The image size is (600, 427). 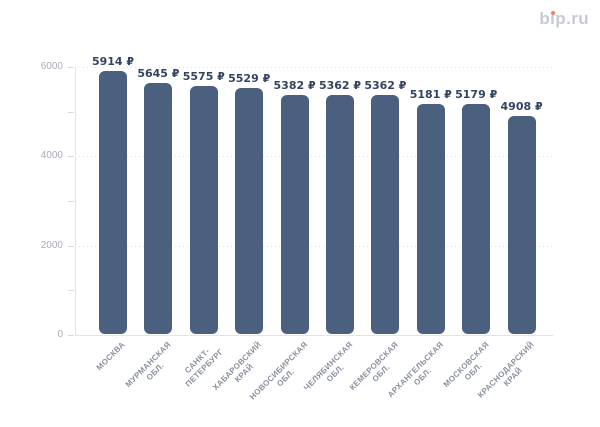 I want to click on y-axis-tick-label: 0, so click(x=60, y=334).